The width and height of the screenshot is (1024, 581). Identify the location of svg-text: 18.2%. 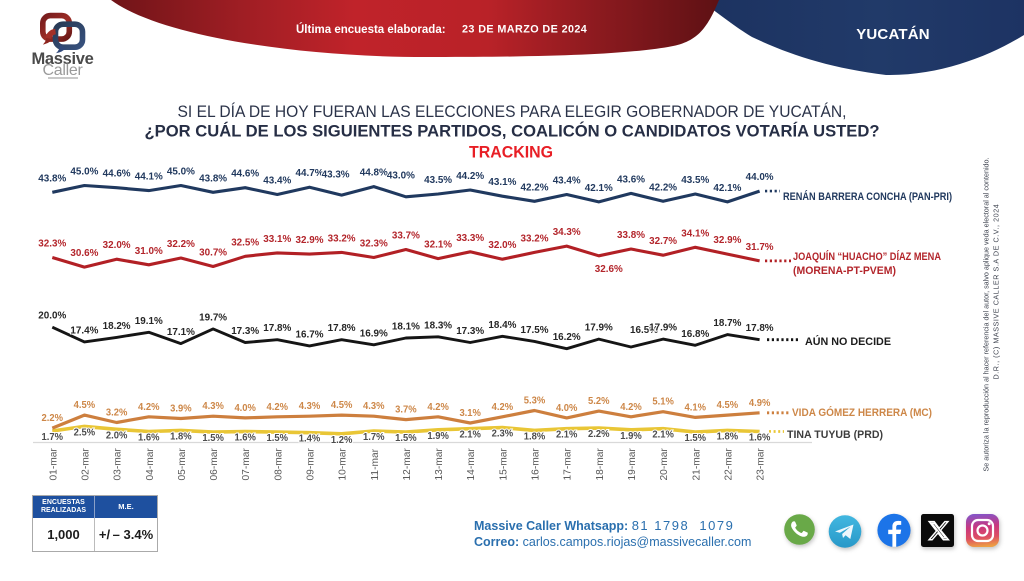
(117, 326).